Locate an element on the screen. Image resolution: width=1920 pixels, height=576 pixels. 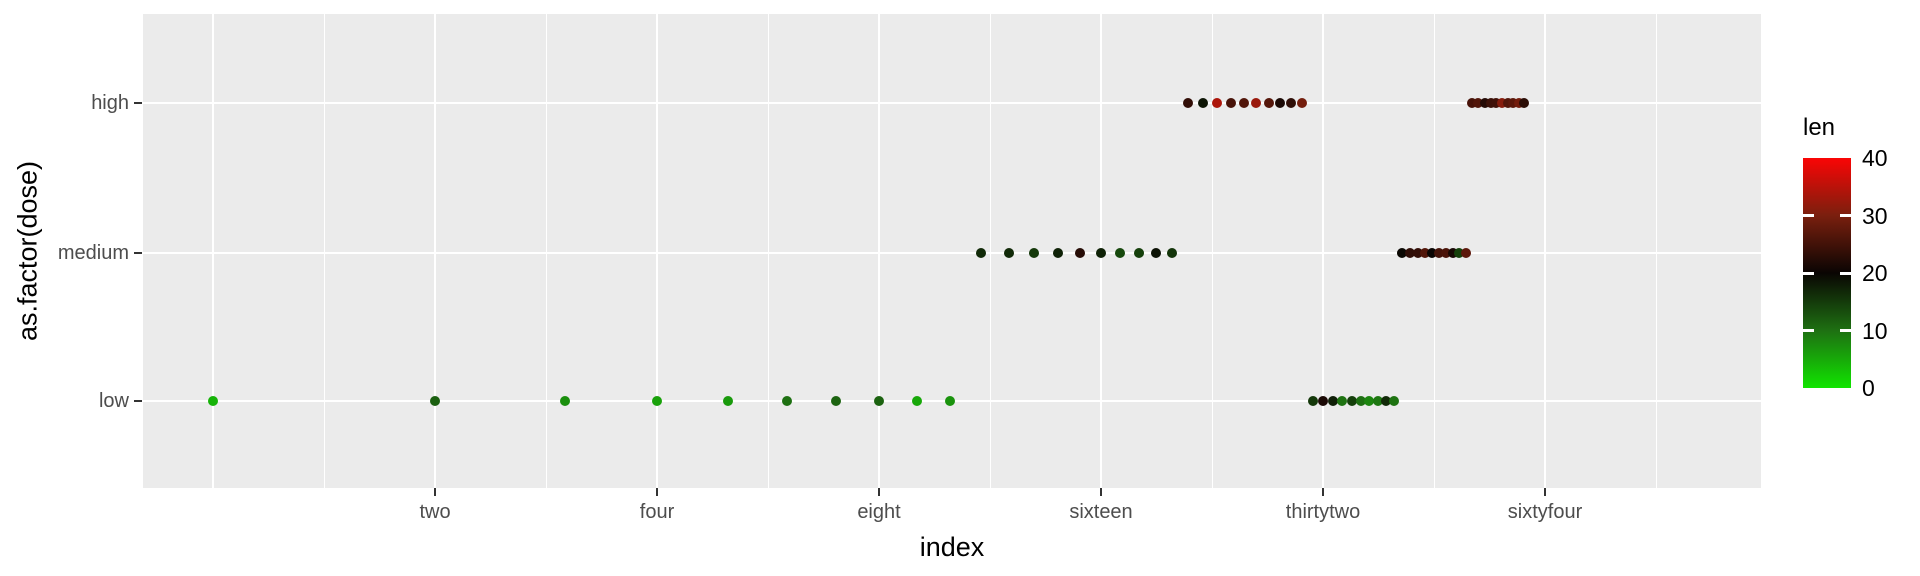
legend-tick-label: 0 is located at coordinates (1868, 388).